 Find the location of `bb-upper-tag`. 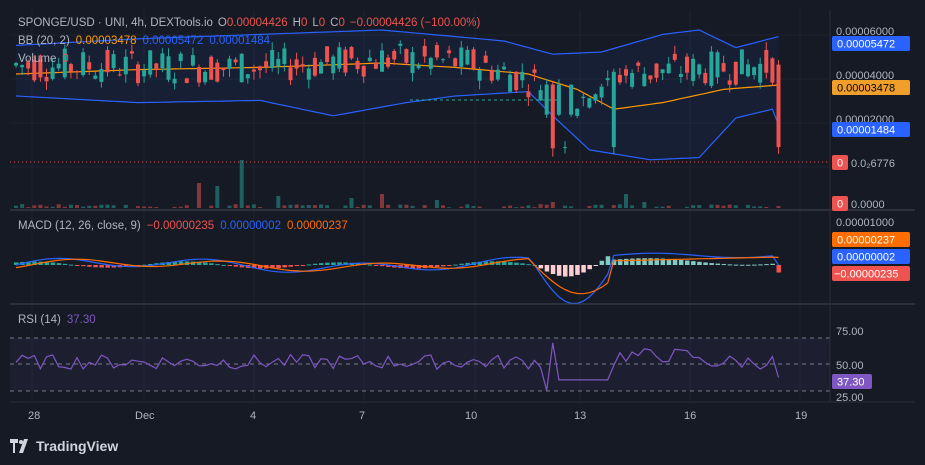

bb-upper-tag is located at coordinates (871, 43).